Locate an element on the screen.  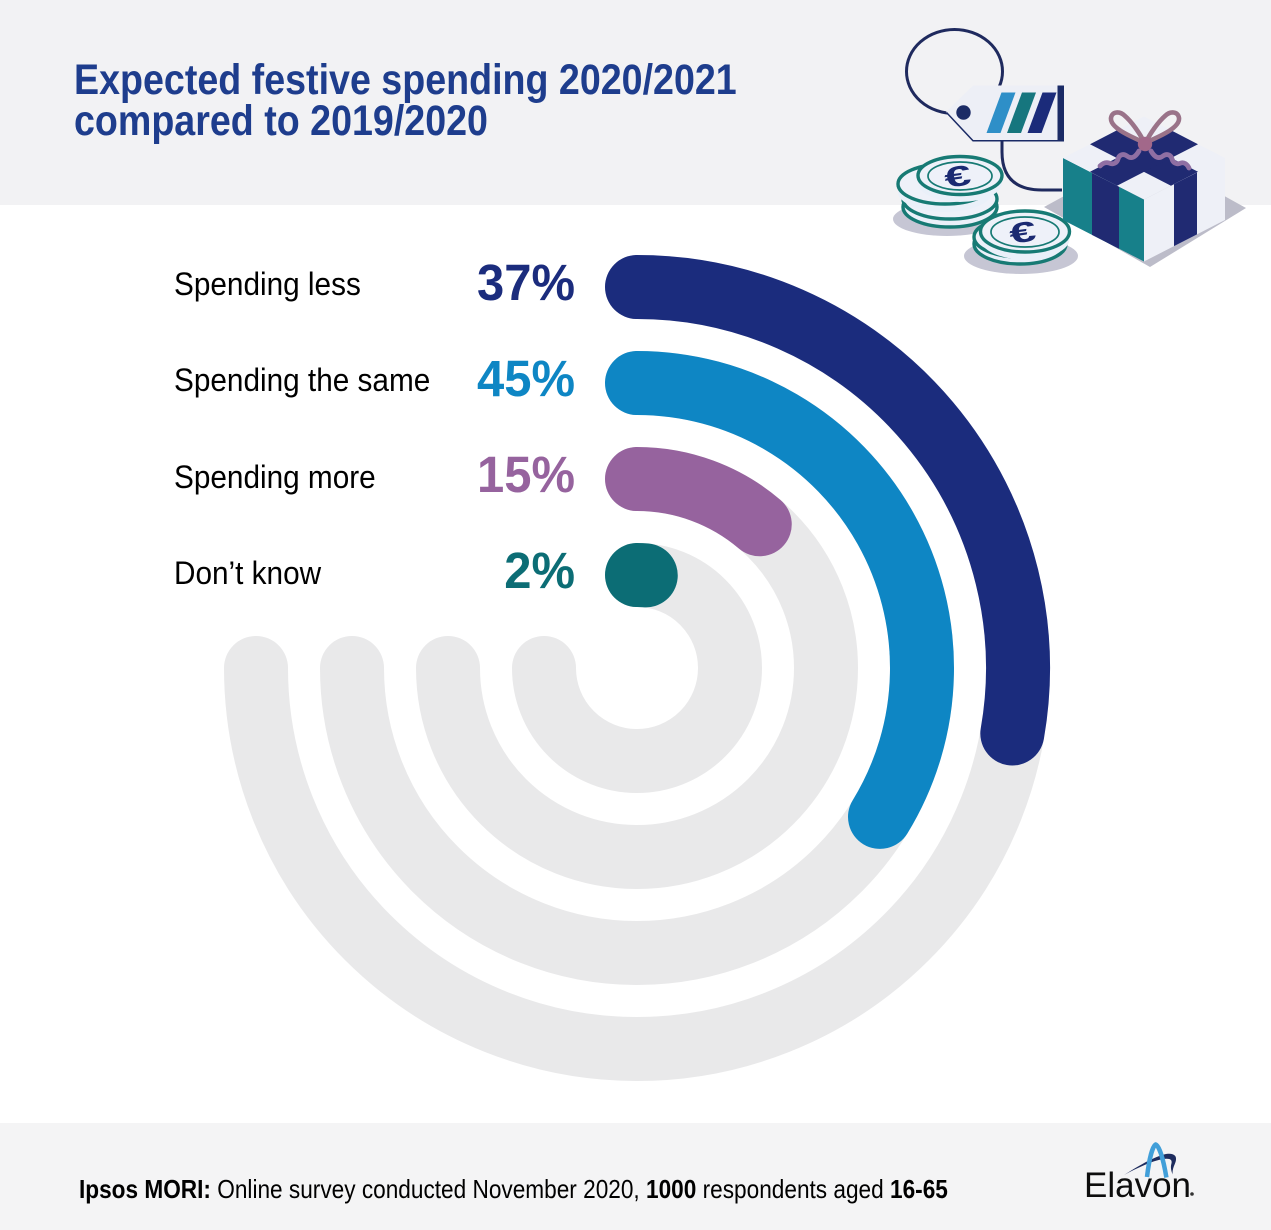
svg-text: Elavon is located at coordinates (1137, 1185).